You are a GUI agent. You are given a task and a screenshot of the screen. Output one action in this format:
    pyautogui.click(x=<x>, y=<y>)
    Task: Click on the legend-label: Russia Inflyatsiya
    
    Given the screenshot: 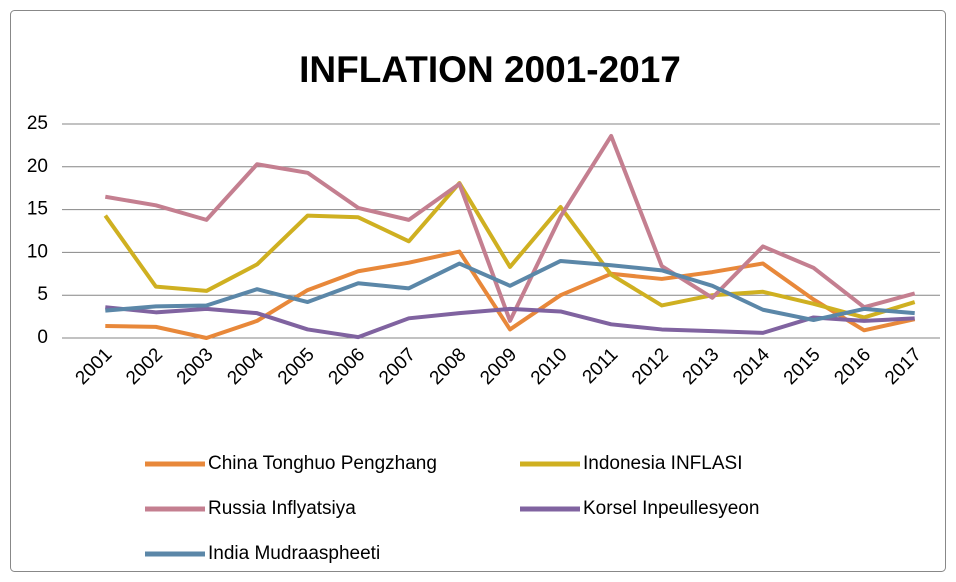 What is the action you would take?
    pyautogui.click(x=282, y=508)
    